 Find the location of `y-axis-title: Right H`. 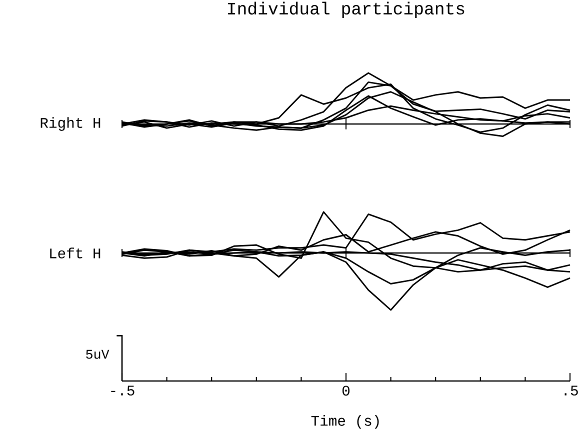

y-axis-title: Right H is located at coordinates (70, 124).